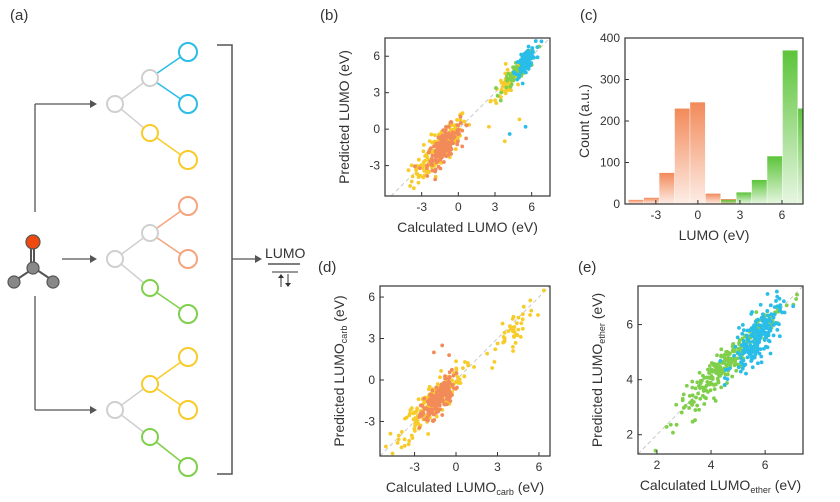  I want to click on x-axis-label-c: LUMO (eV), so click(714, 235).